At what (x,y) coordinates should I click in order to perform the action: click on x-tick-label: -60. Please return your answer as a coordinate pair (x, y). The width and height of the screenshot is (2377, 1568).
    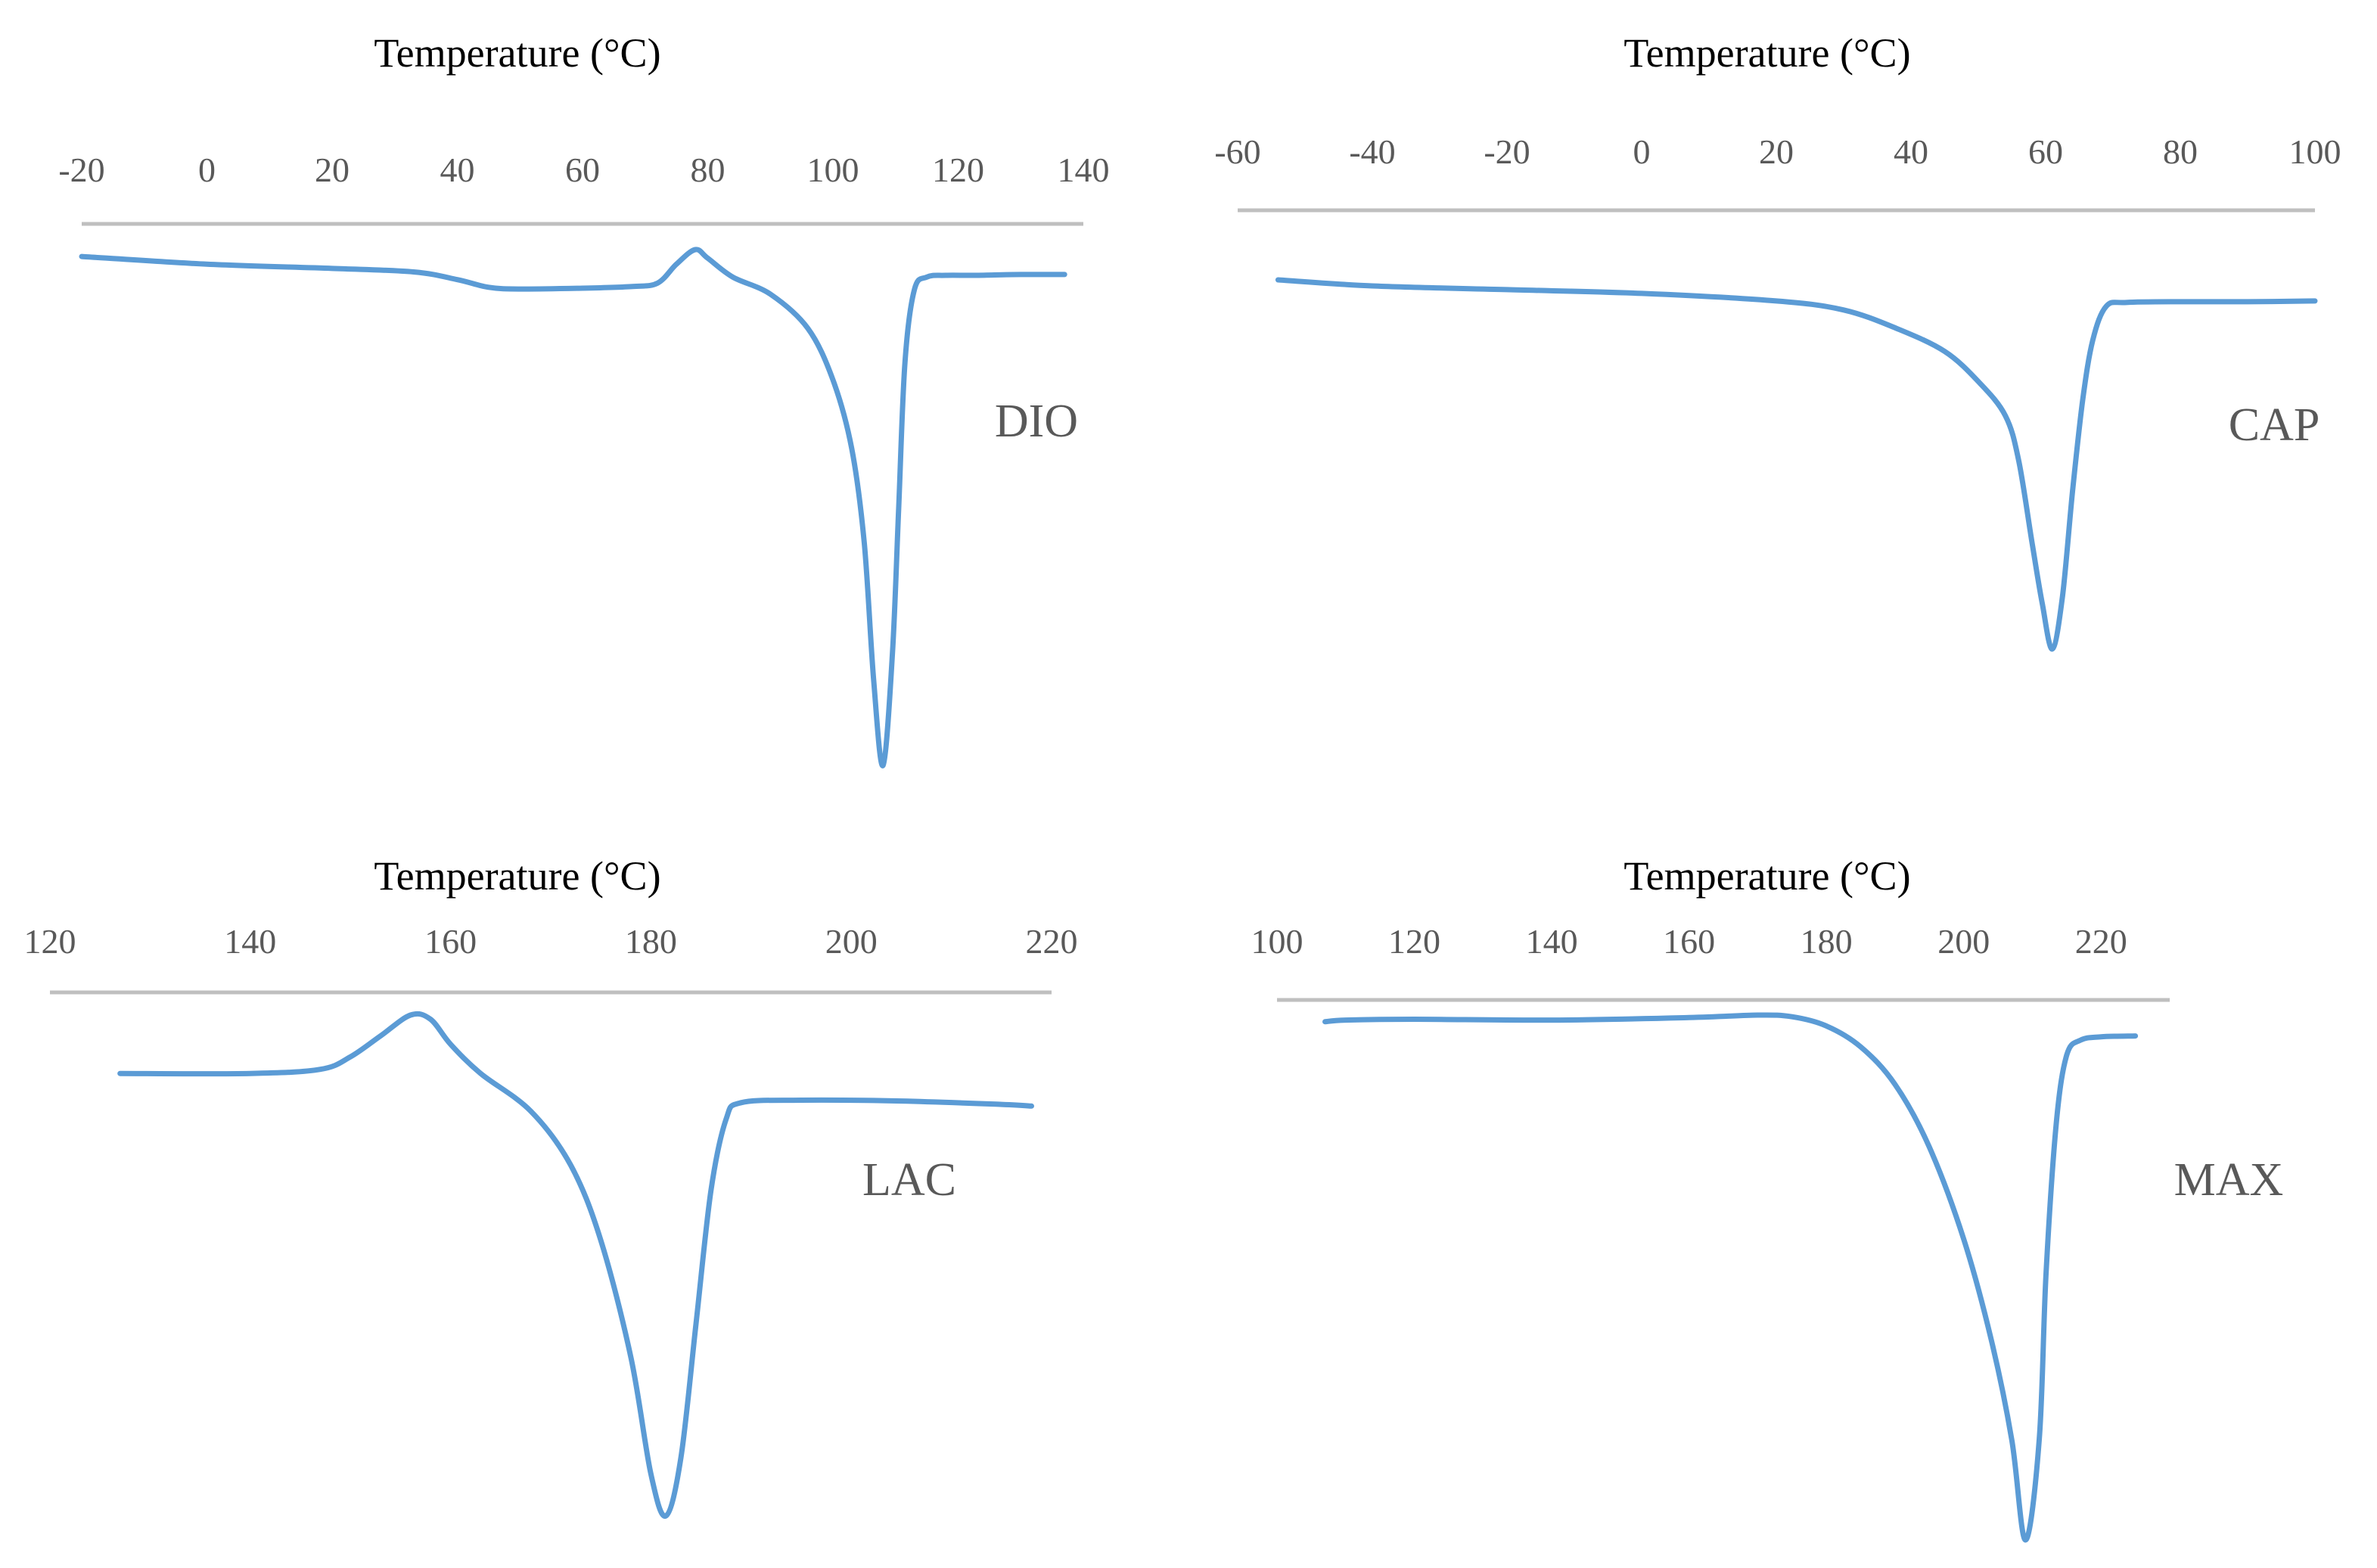
    Looking at the image, I should click on (1237, 152).